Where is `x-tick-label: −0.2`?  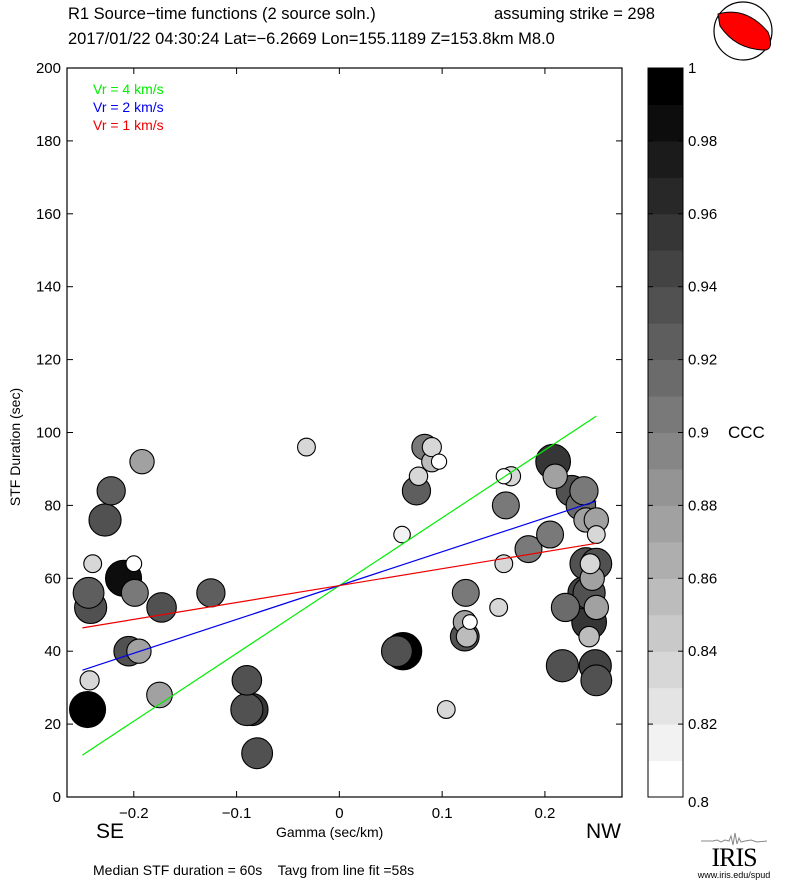
x-tick-label: −0.2 is located at coordinates (134, 813).